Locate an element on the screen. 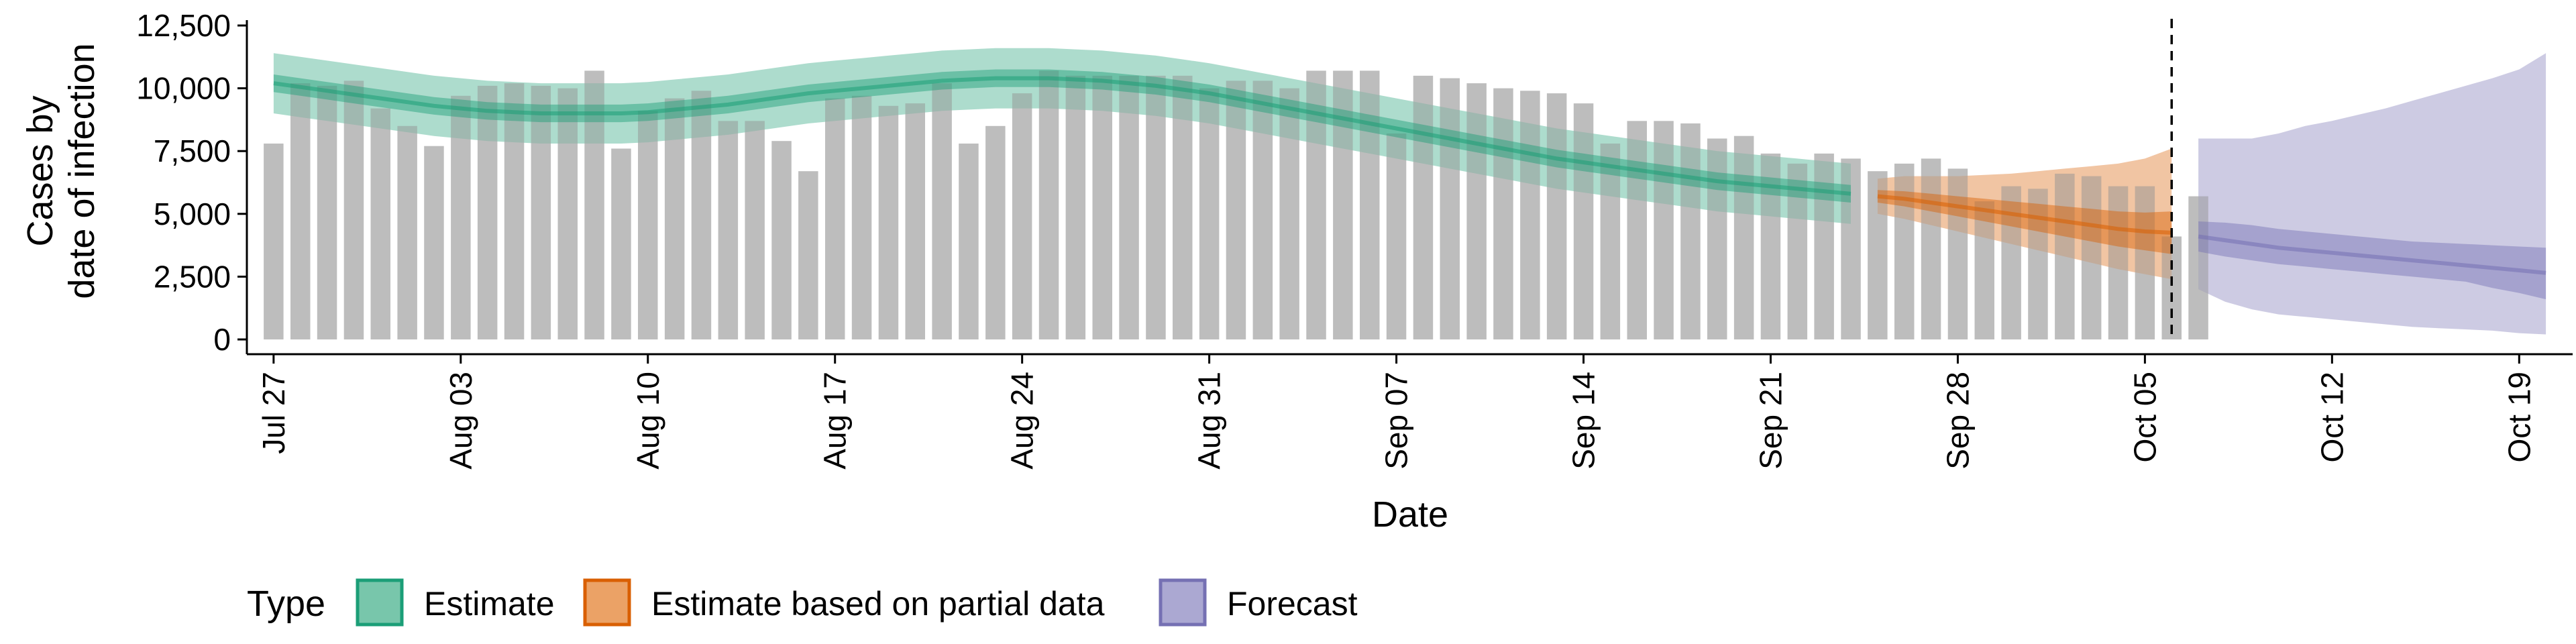  x-tick-label: Sep 21 is located at coordinates (1771, 421).